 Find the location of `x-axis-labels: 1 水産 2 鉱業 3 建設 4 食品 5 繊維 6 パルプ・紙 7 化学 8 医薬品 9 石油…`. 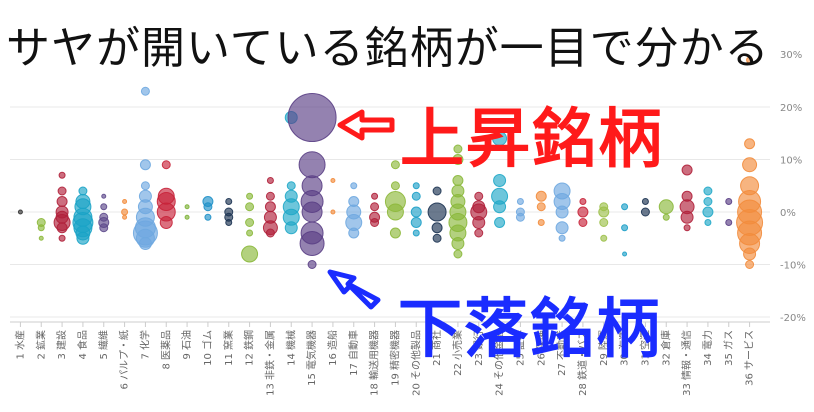

x-axis-labels: 1 水産 2 鉱業 3 建設 4 食品 5 繊維 6 パルプ・紙 7 化学 8 医薬品 9 石油… is located at coordinates (384, 363).